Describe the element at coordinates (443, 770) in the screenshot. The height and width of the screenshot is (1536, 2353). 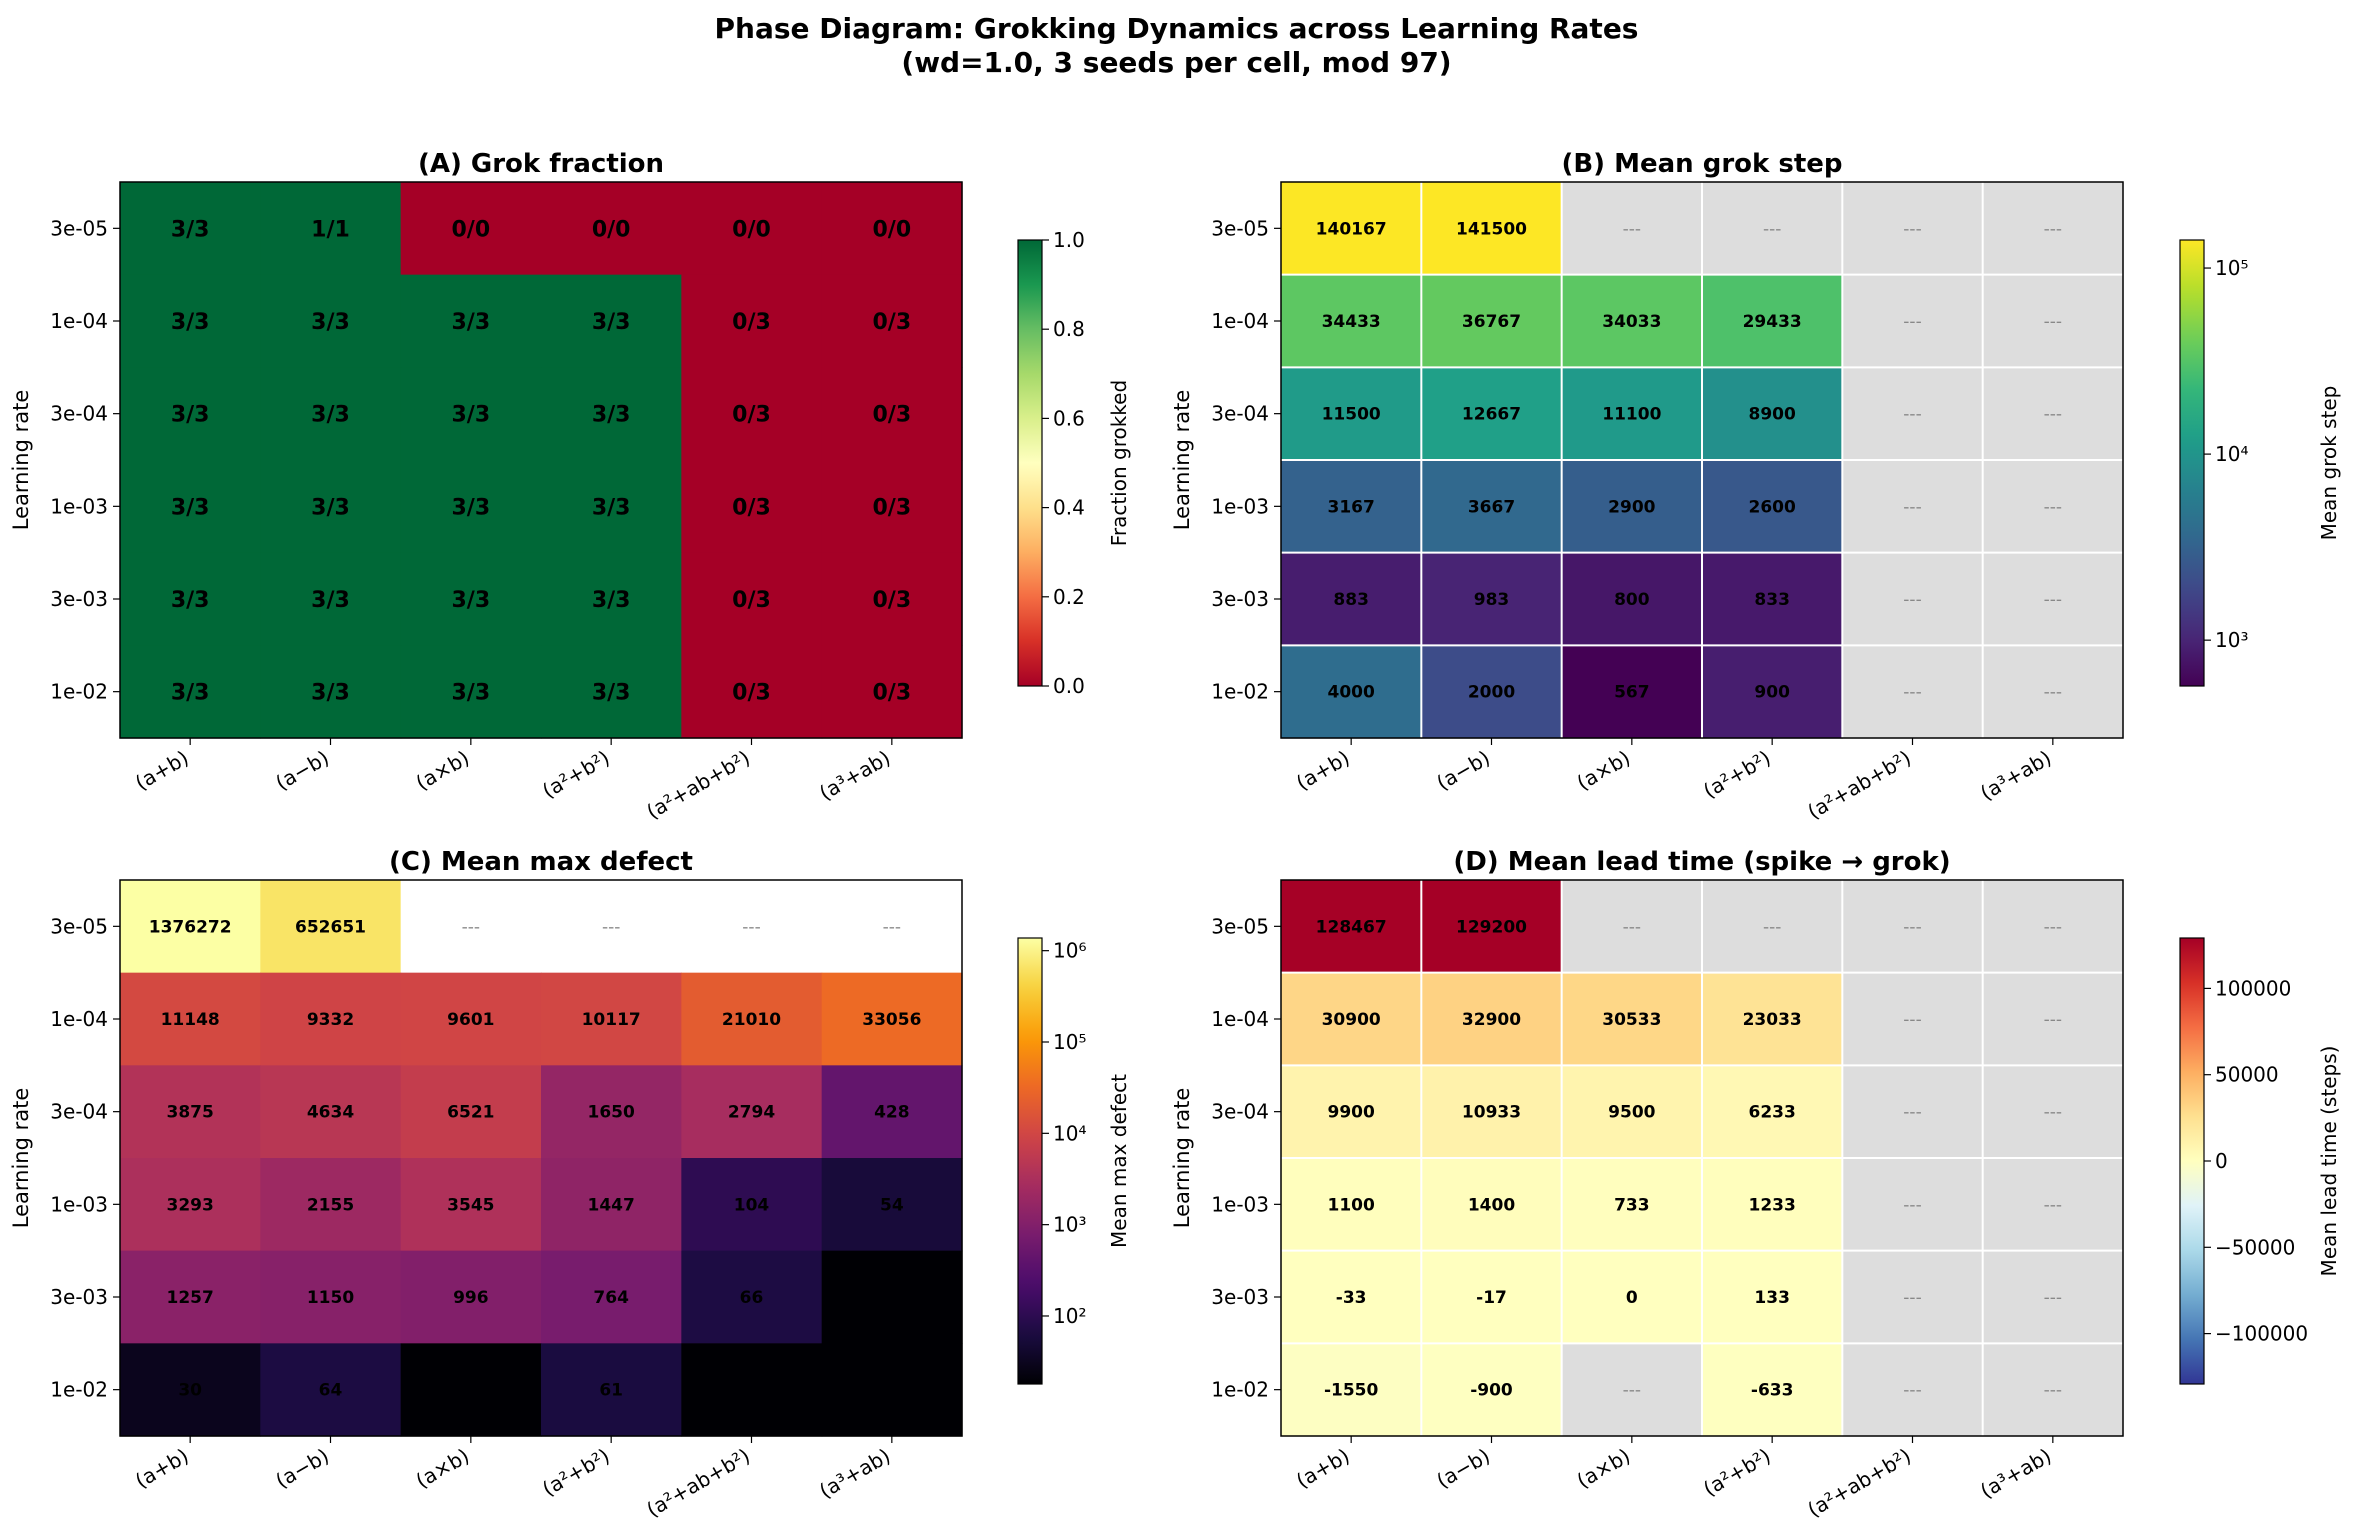
I see `x-tick-label: (a×b)` at that location.